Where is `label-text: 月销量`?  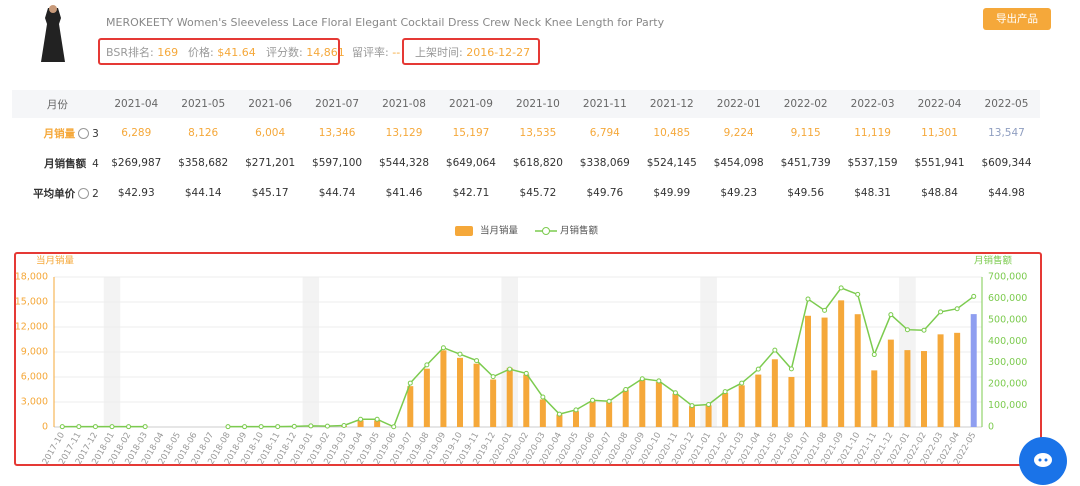
label-text: 月销量 is located at coordinates (59, 133).